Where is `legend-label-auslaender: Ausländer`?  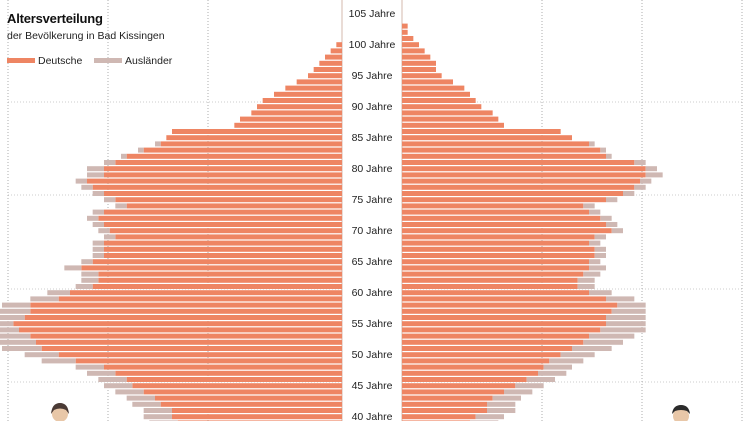
legend-label-auslaender: Ausländer is located at coordinates (149, 61).